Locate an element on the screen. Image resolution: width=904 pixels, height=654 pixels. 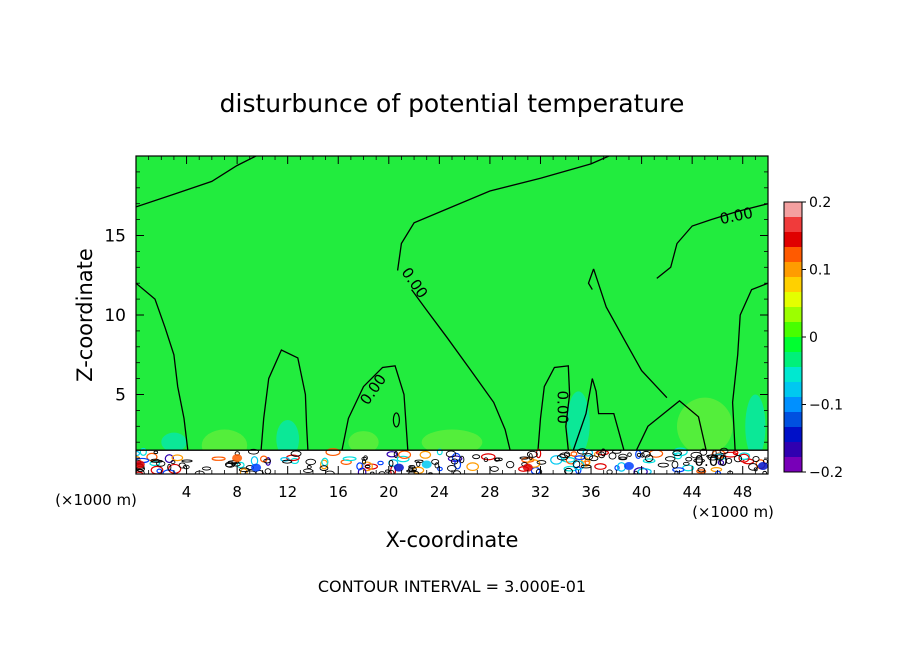
surface-layer is located at coordinates (452, 460).